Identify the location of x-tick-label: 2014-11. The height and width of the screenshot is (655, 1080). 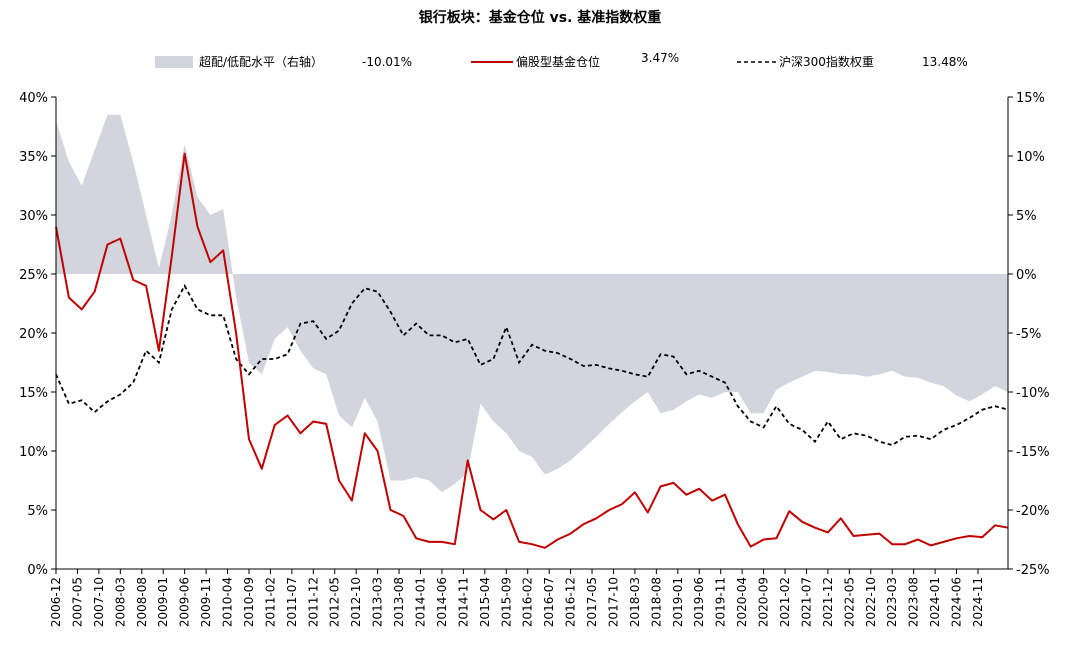
(463, 602).